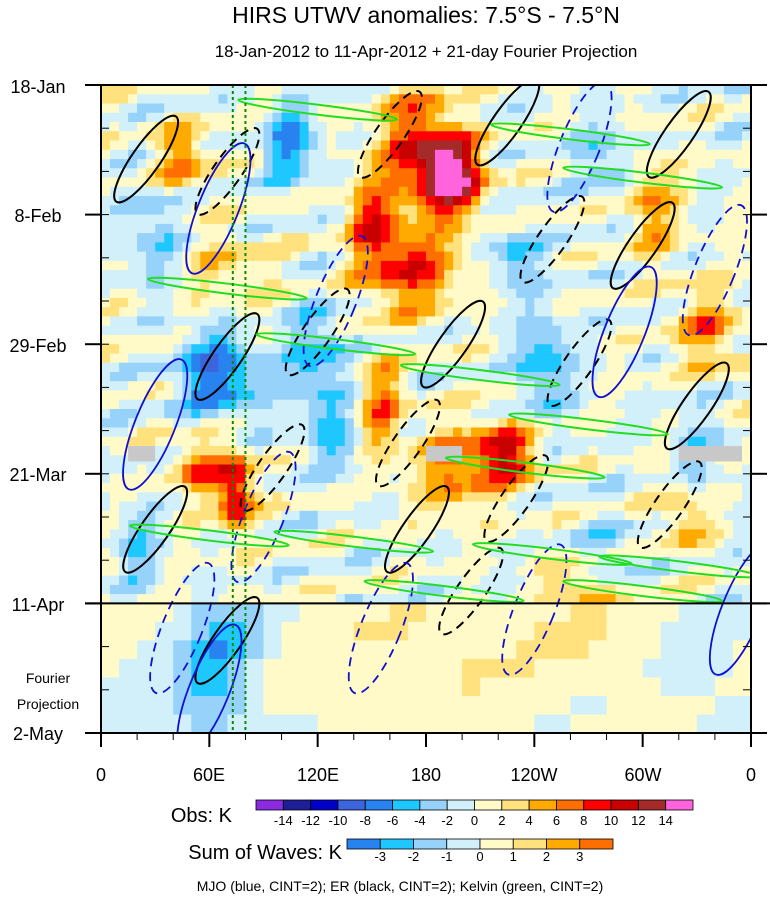 This screenshot has height=899, width=770. Describe the element at coordinates (665, 820) in the screenshot. I see `obs-level-label: 14` at that location.